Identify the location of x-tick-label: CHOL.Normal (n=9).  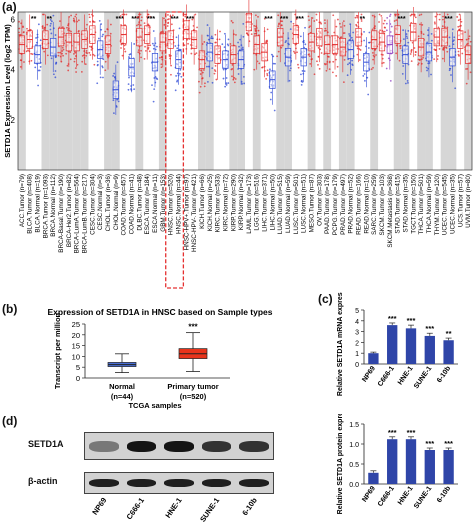
(116, 202).